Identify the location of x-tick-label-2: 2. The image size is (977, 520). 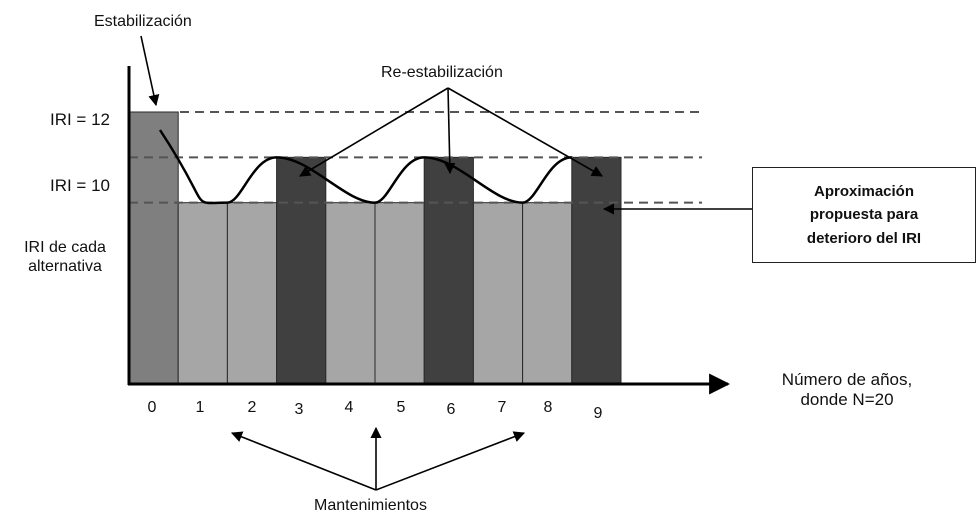
(252, 407).